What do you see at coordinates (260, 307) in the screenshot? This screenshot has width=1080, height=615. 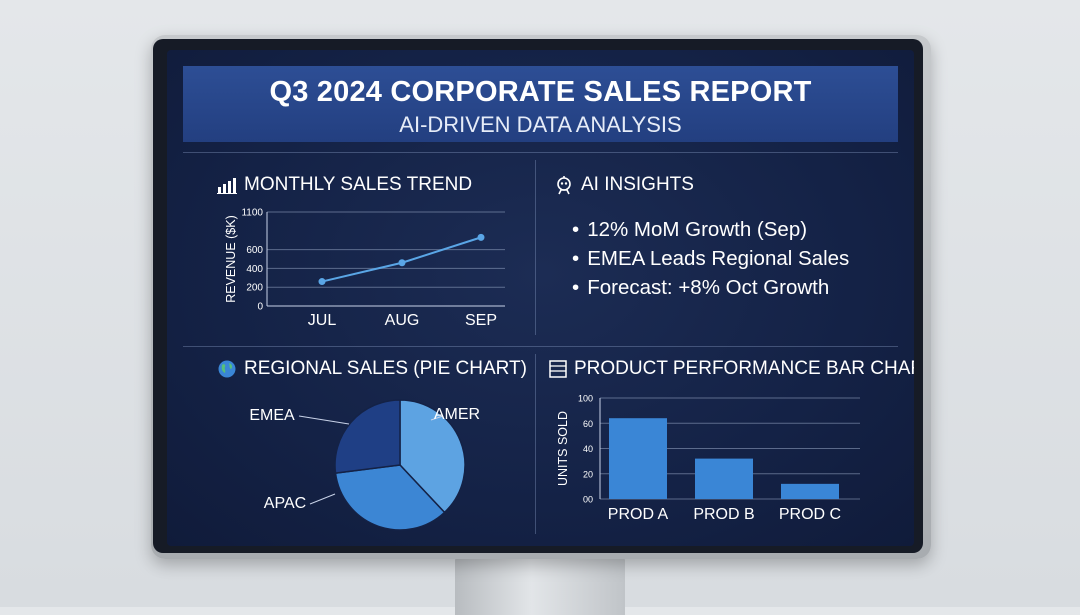 I see `y-tick-label: 0` at bounding box center [260, 307].